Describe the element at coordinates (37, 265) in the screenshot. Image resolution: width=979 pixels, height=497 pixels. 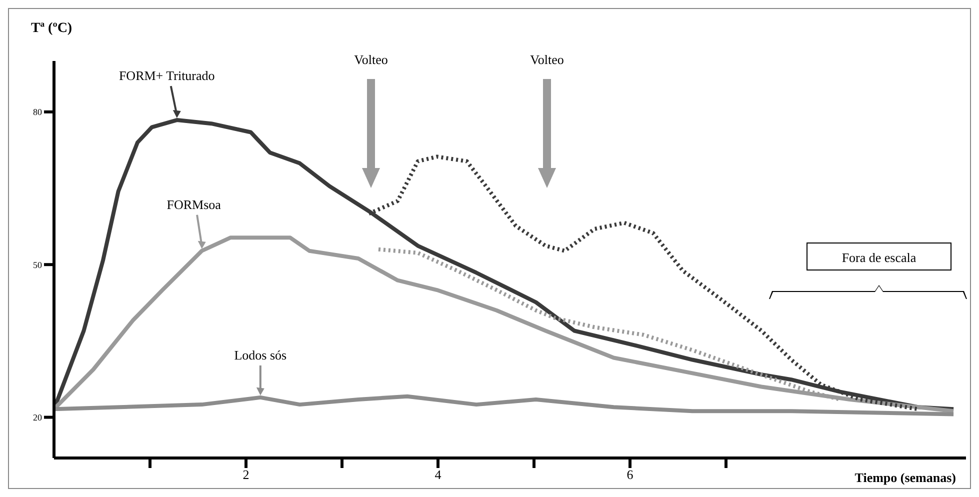
I see `y-tick-label: 50` at that location.